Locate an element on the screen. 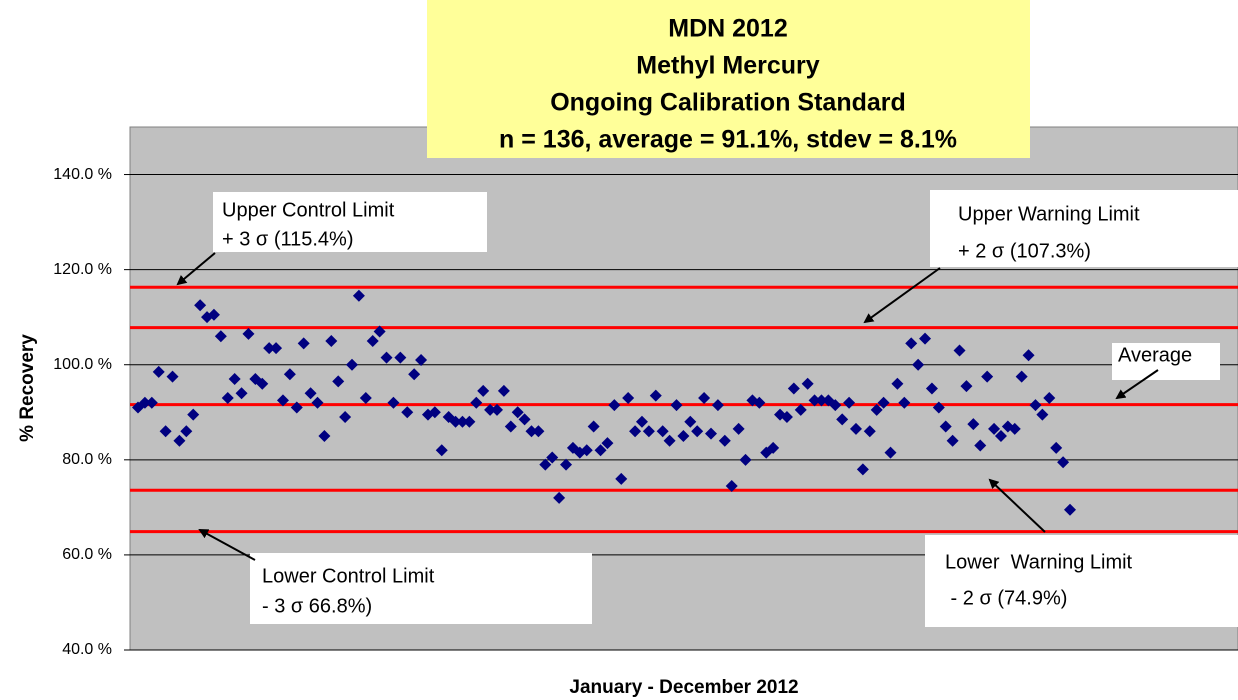 This screenshot has width=1238, height=700. annotation-text: + 2 σ (107.3%) is located at coordinates (1024, 251).